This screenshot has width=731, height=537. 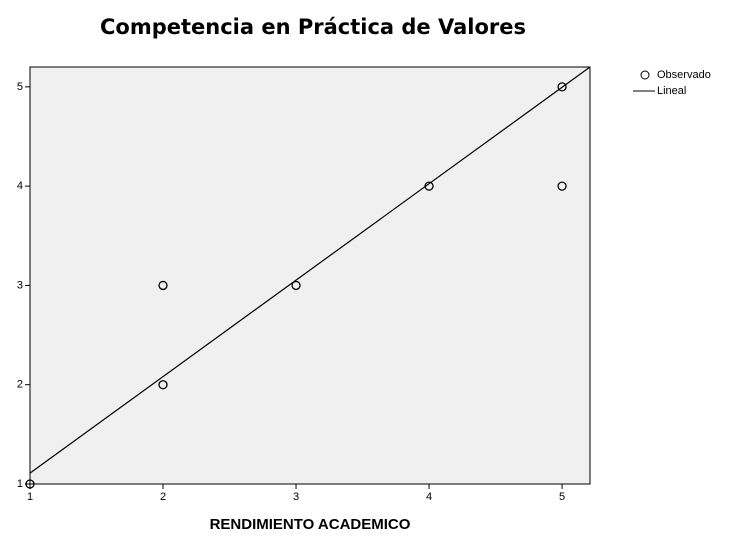 What do you see at coordinates (20, 285) in the screenshot?
I see `y-tick-label: 3` at bounding box center [20, 285].